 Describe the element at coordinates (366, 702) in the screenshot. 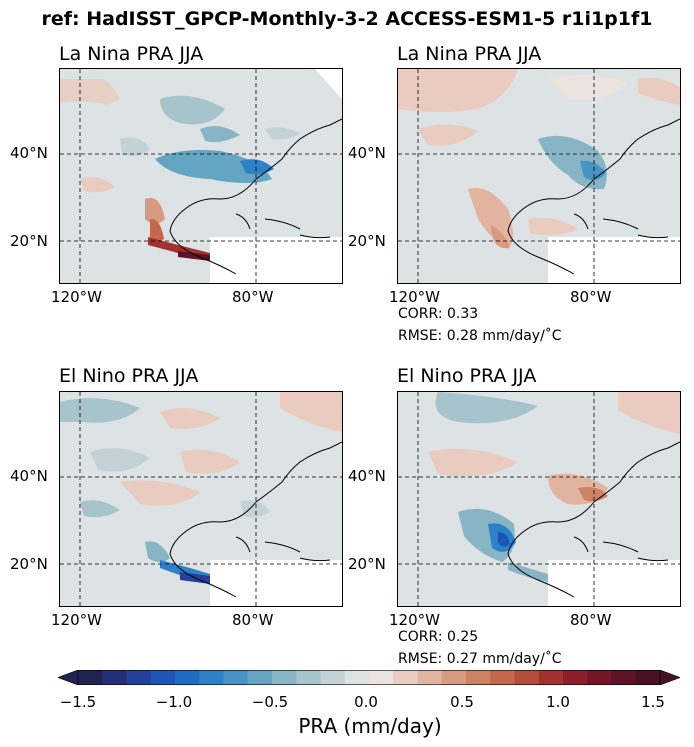

I see `colorbar-tick: 0.0` at that location.